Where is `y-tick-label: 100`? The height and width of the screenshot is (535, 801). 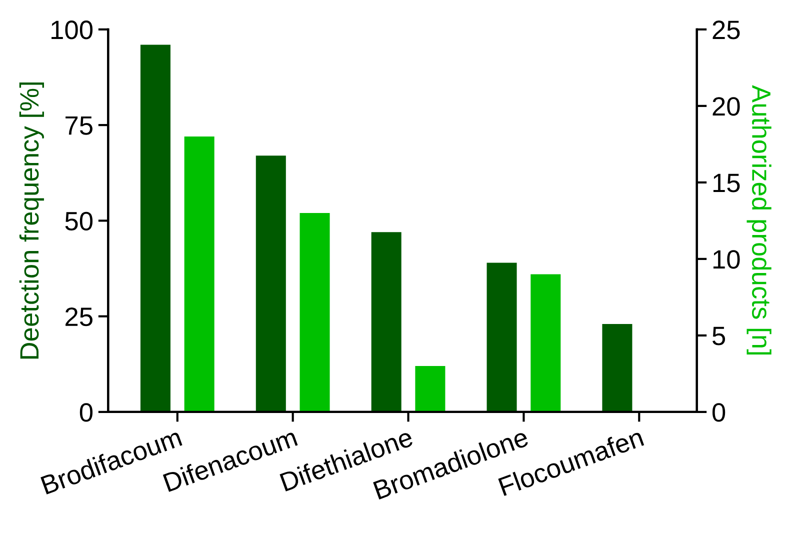 y-tick-label: 100 is located at coordinates (72, 30).